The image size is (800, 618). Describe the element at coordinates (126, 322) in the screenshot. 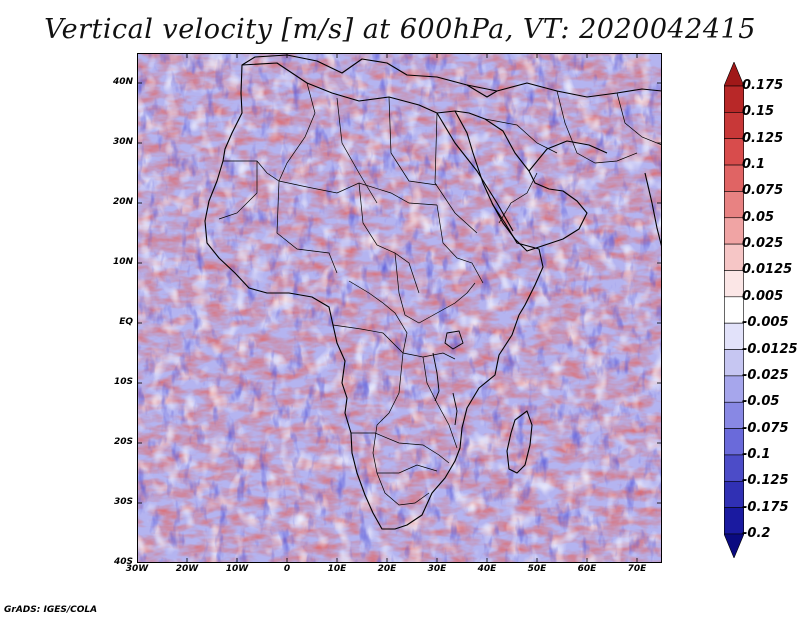

I see `lat-tick-label: EQ` at that location.